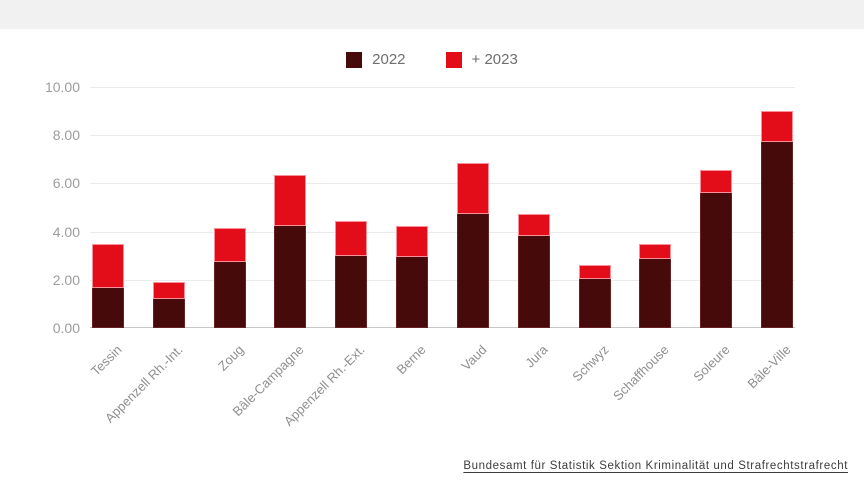  I want to click on x-axis-label: Vaud, so click(474, 358).